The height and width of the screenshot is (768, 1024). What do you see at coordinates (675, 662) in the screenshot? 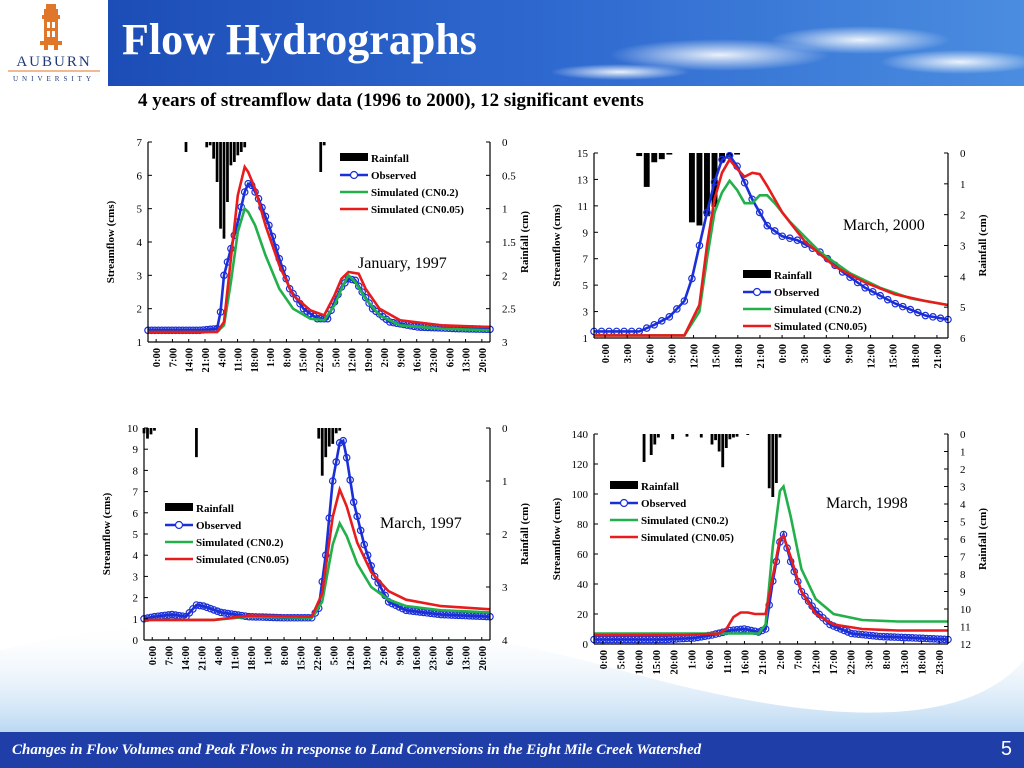
I see `x-tick-label: 20:00` at bounding box center [675, 662].